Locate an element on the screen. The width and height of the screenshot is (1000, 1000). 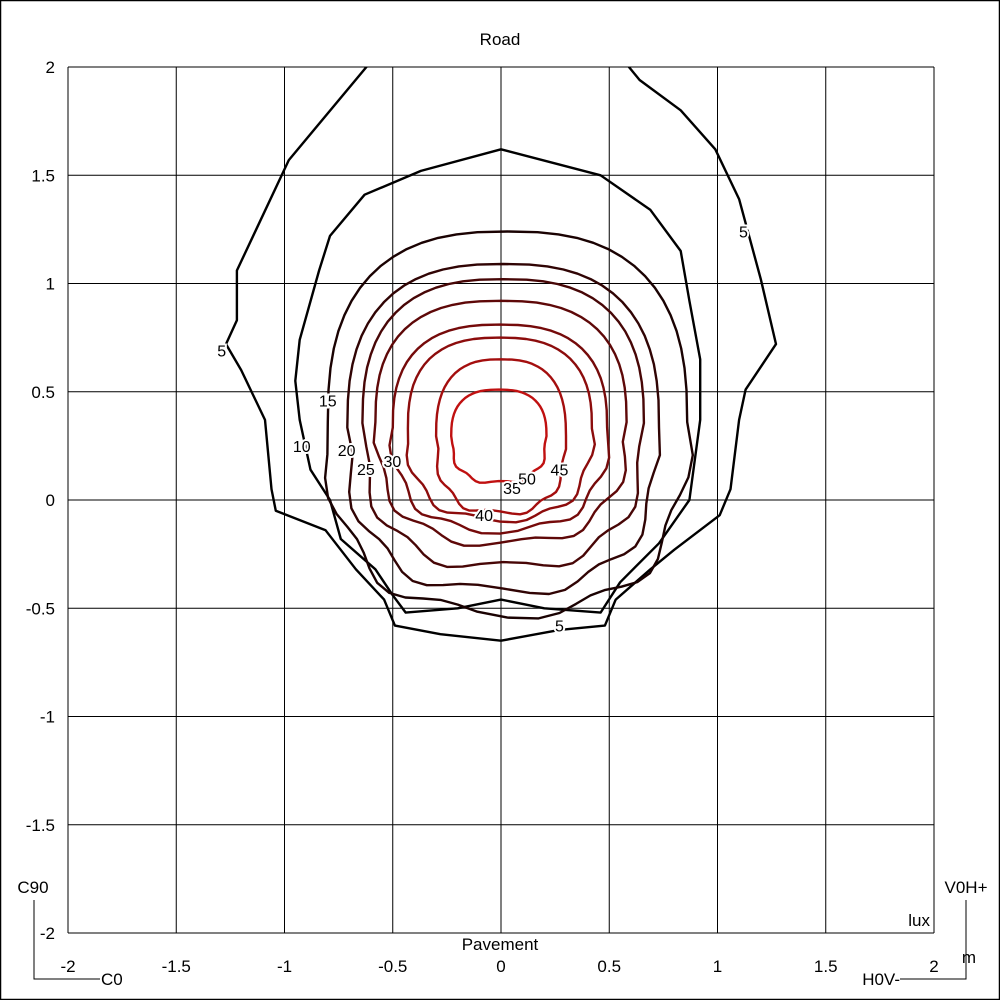
v-axis-indicator is located at coordinates (933, 940).